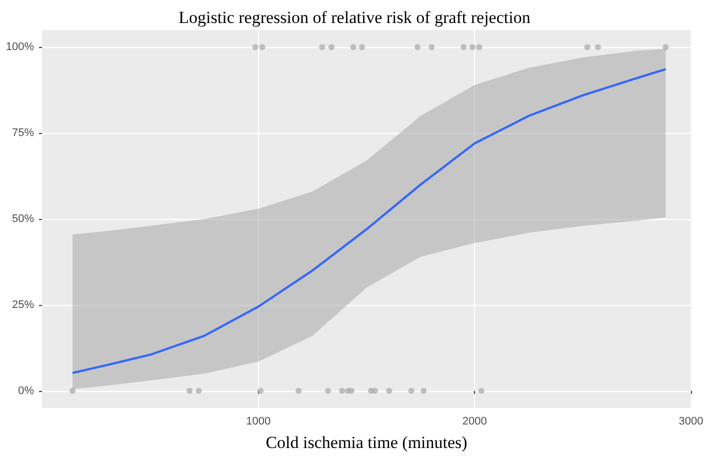 Image resolution: width=709 pixels, height=457 pixels. Describe the element at coordinates (367, 442) in the screenshot. I see `x-axis-title: Cold ischemia time (minutes)` at that location.